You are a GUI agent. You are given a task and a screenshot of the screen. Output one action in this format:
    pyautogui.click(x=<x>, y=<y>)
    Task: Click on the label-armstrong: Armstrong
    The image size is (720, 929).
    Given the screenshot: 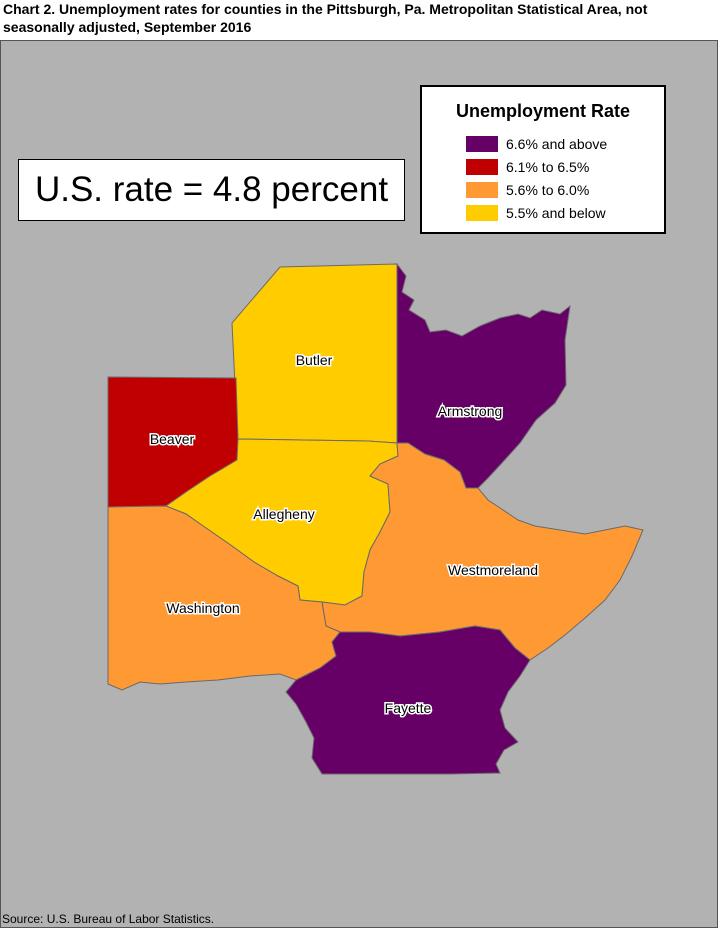 What is the action you would take?
    pyautogui.click(x=470, y=411)
    